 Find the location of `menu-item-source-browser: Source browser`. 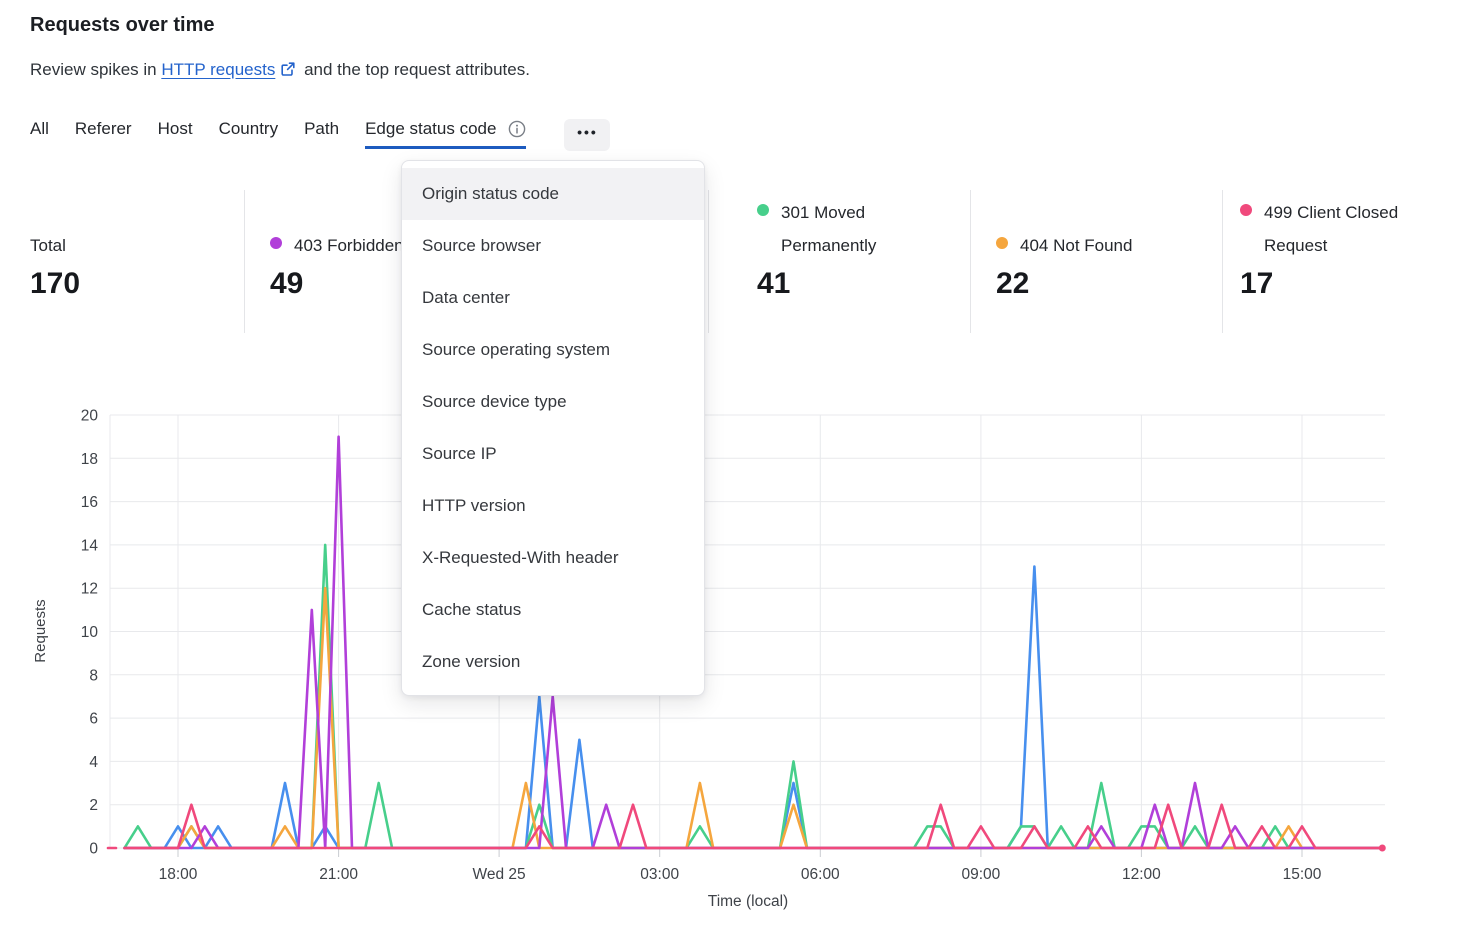

menu-item-source-browser: Source browser is located at coordinates (482, 245).